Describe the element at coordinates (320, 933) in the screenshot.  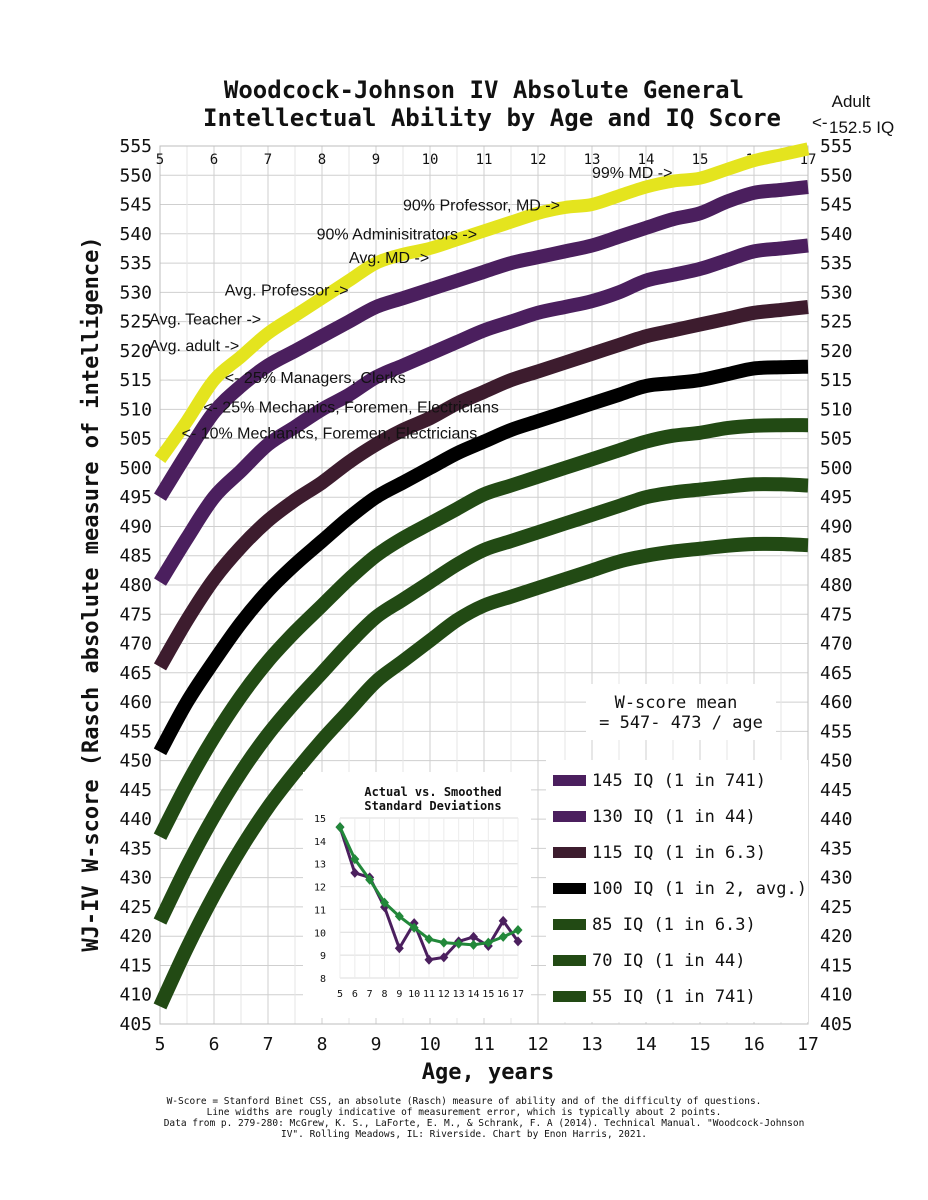
I see `inset-y-tick-label: 10` at that location.